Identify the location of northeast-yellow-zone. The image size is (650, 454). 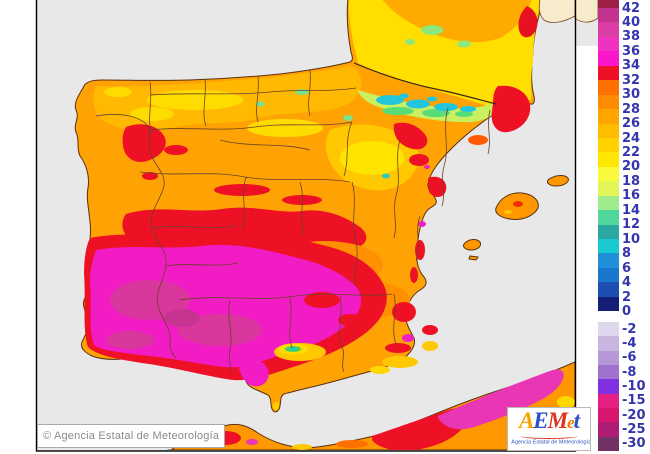
(372, 157).